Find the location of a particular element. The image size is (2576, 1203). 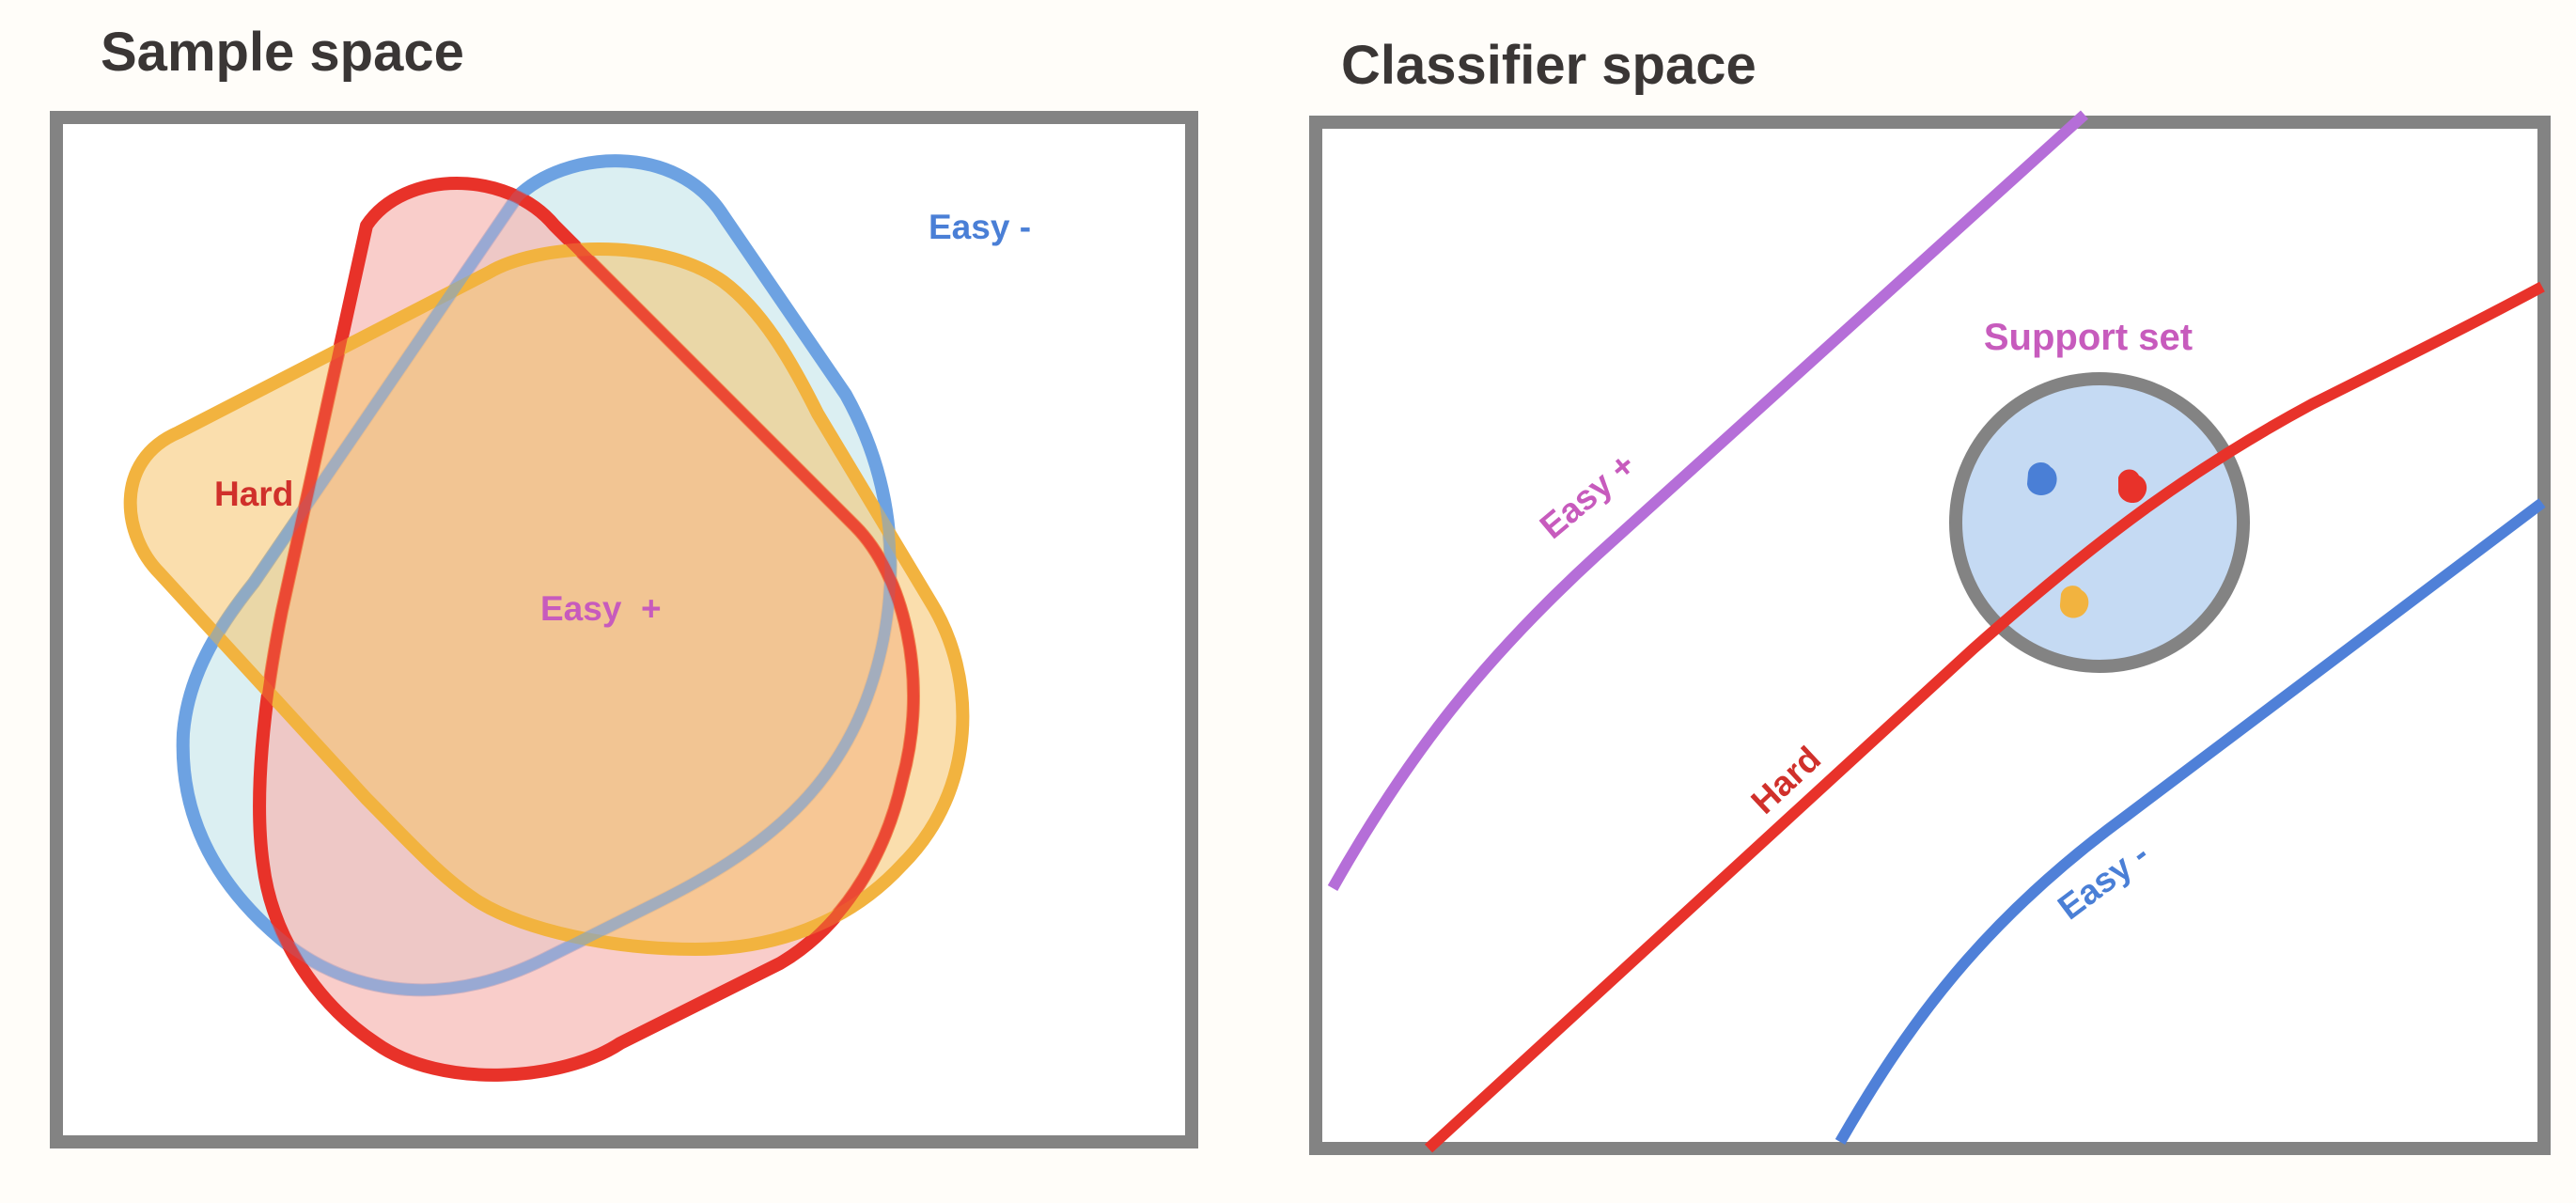

support-point-red is located at coordinates (2132, 487).